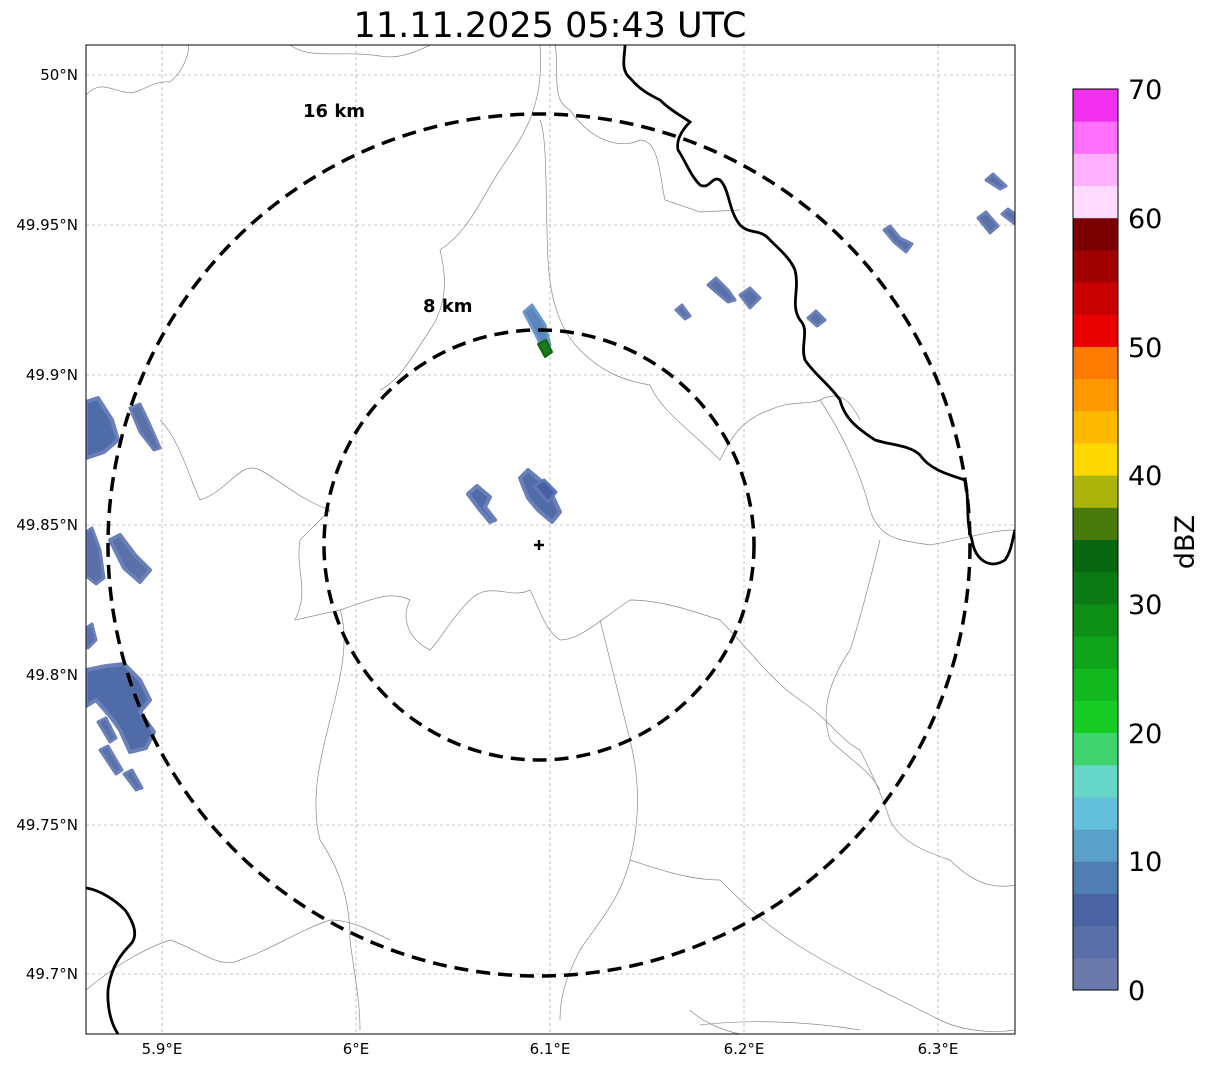 The image size is (1207, 1069). Describe the element at coordinates (1145, 605) in the screenshot. I see `colorbar-tick: 30` at that location.